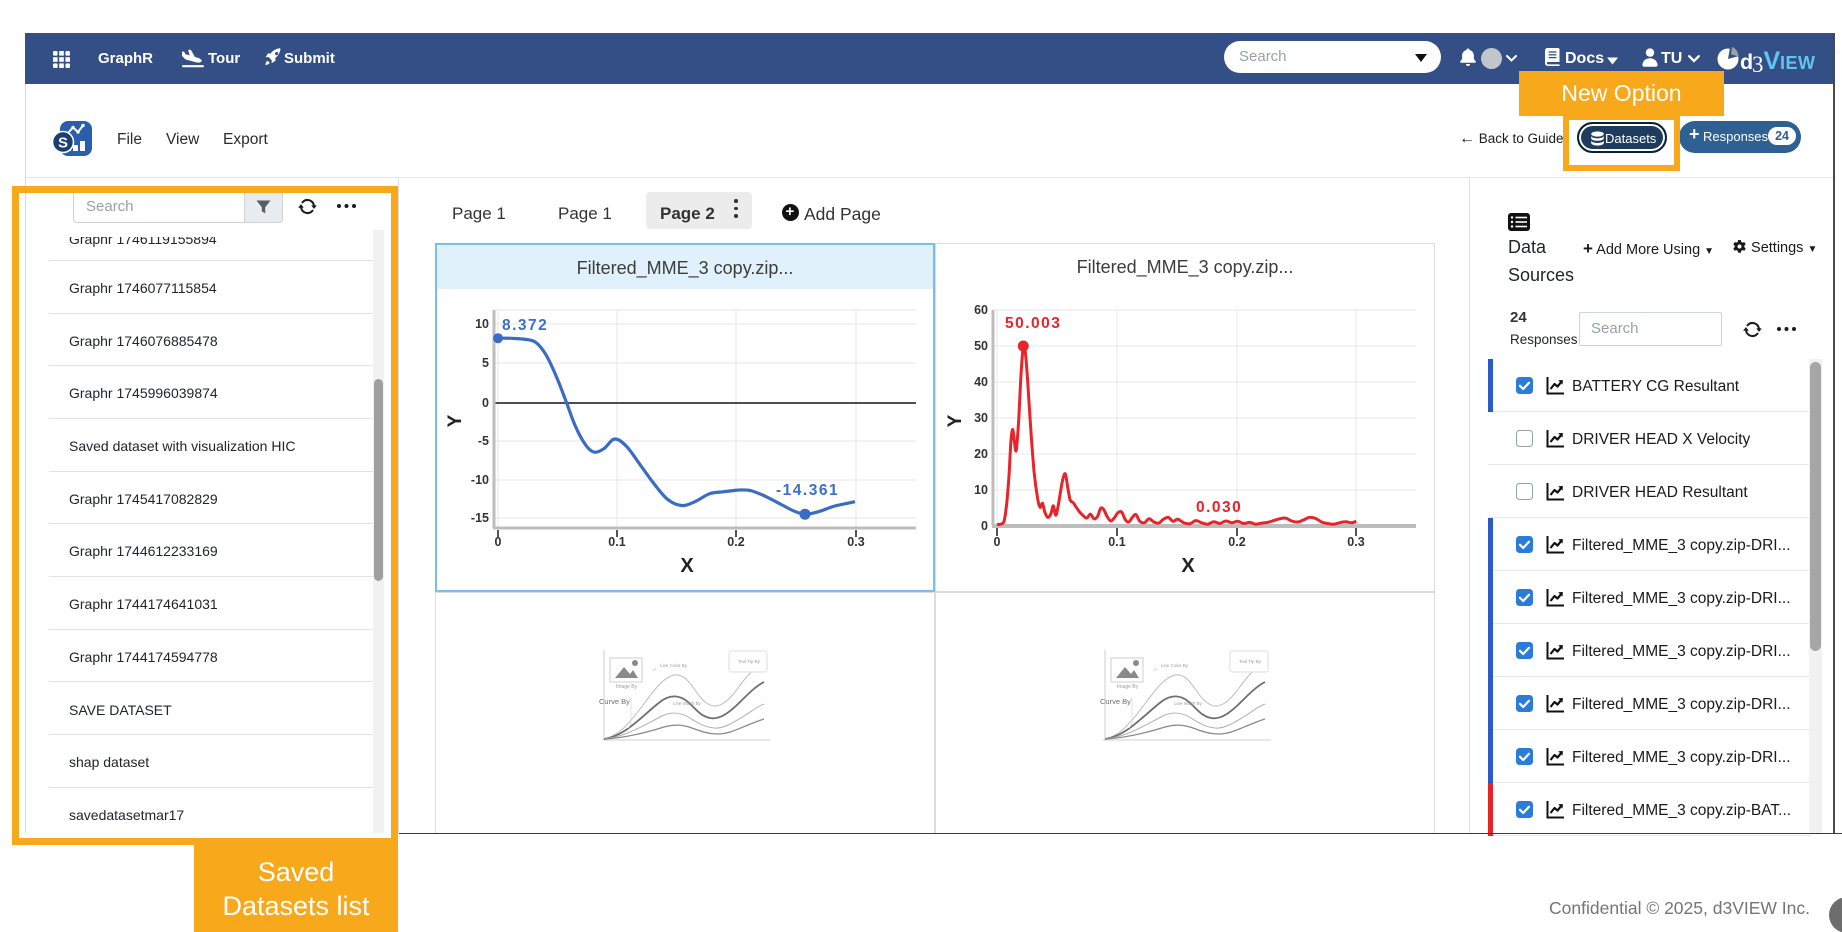 Image resolution: width=1842 pixels, height=932 pixels. I want to click on svg-text: -14.361, so click(807, 490).